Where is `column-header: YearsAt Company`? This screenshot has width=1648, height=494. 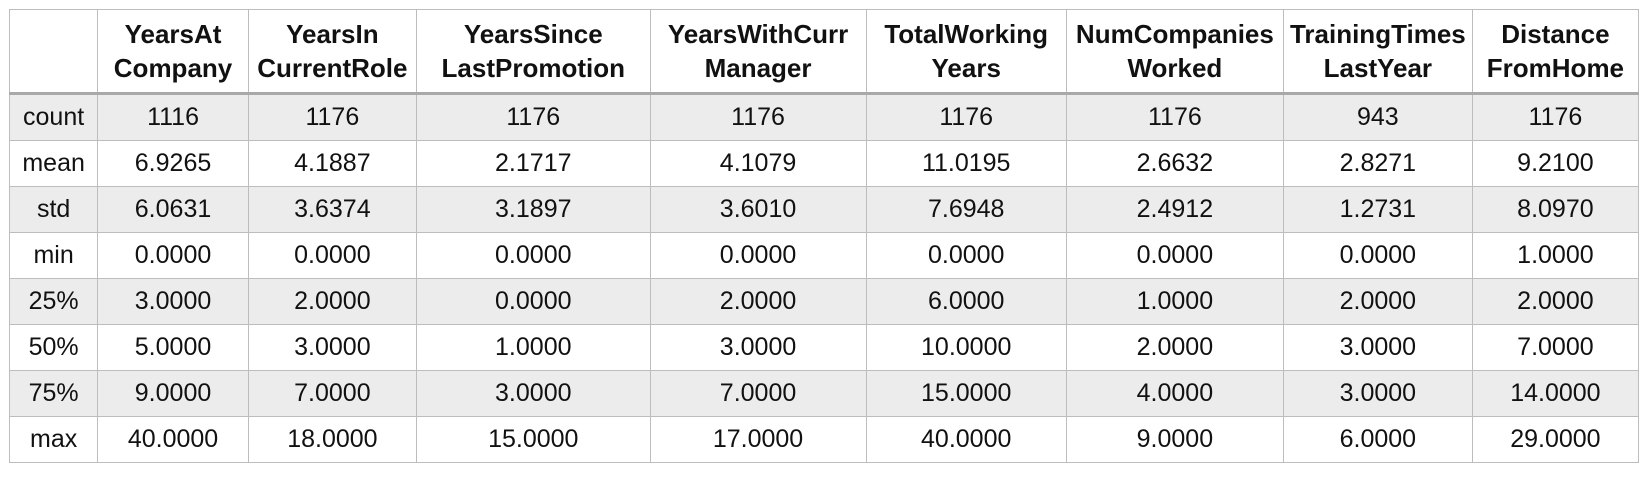
column-header: YearsAt Company is located at coordinates (173, 51).